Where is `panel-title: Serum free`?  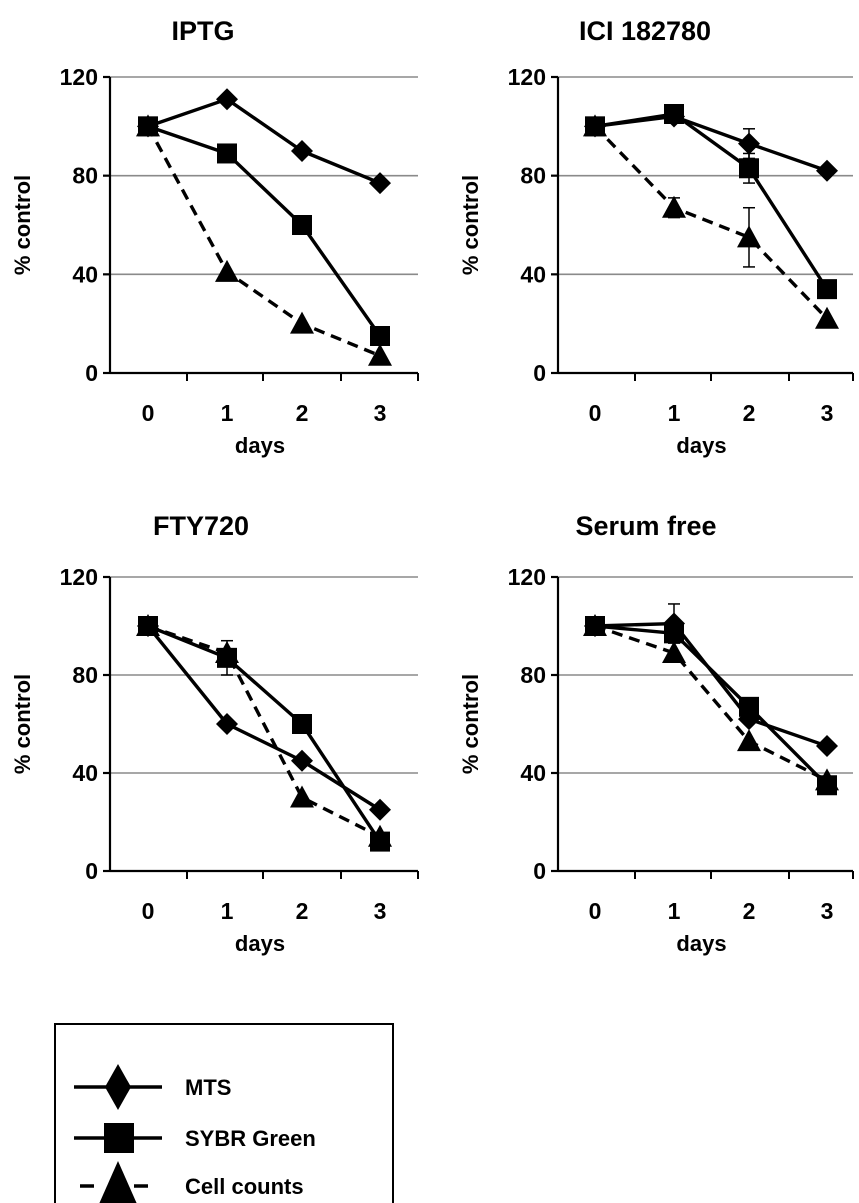 panel-title: Serum free is located at coordinates (645, 526).